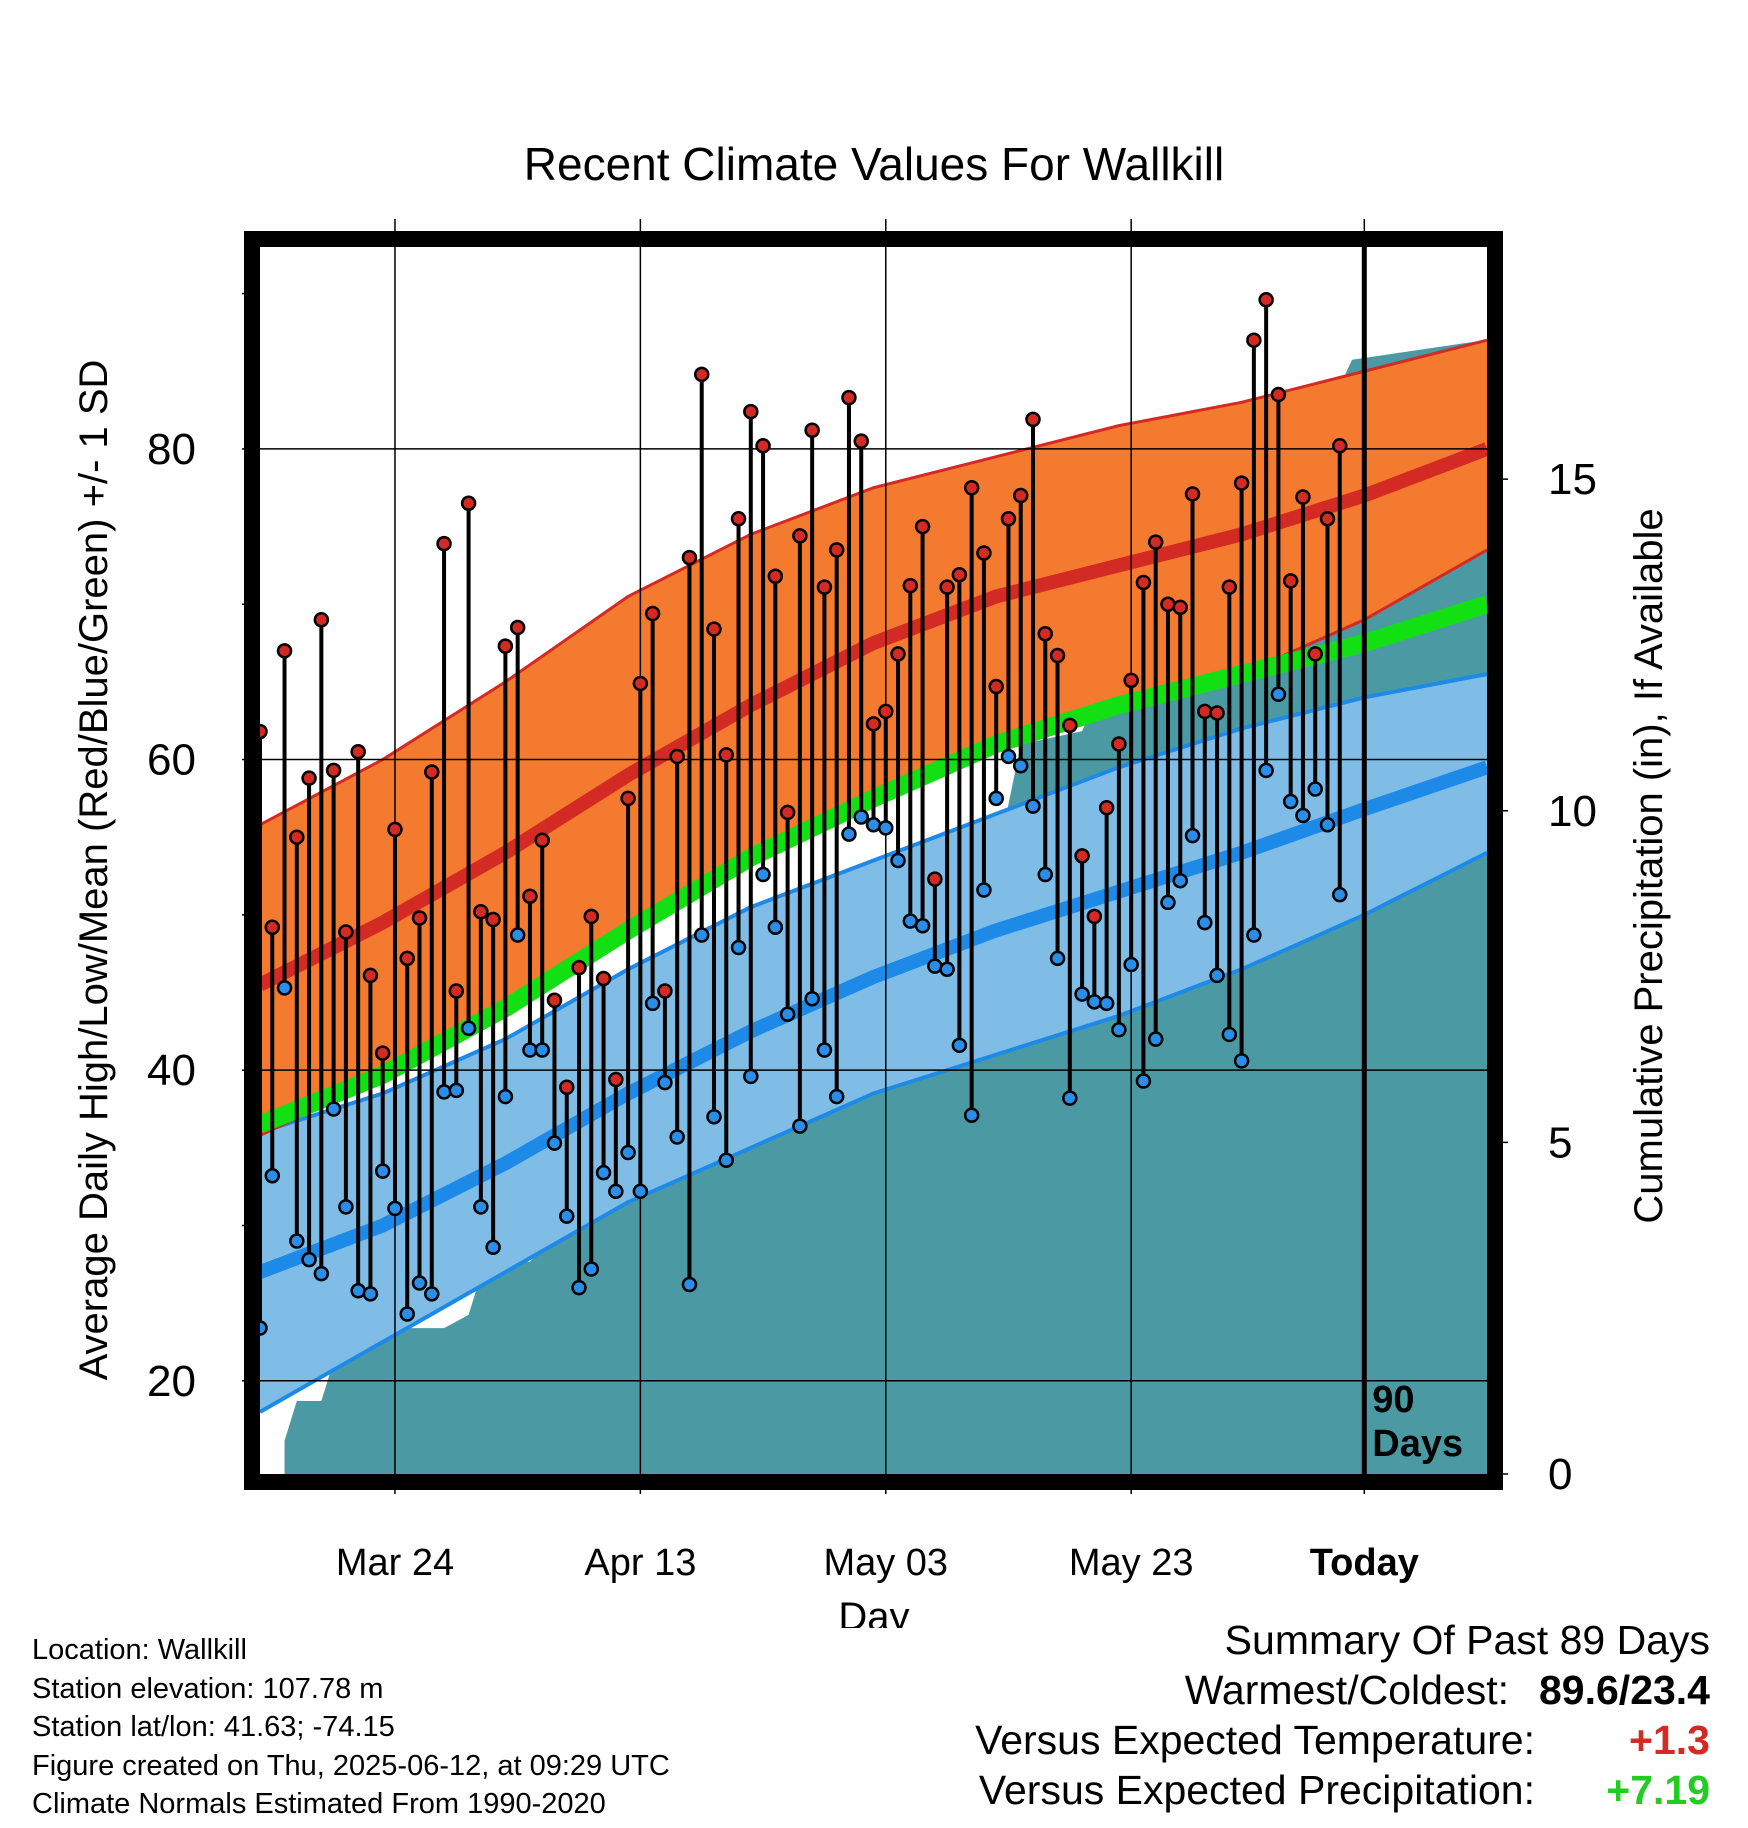  What do you see at coordinates (171, 1070) in the screenshot?
I see `y-tick-label: 40` at bounding box center [171, 1070].